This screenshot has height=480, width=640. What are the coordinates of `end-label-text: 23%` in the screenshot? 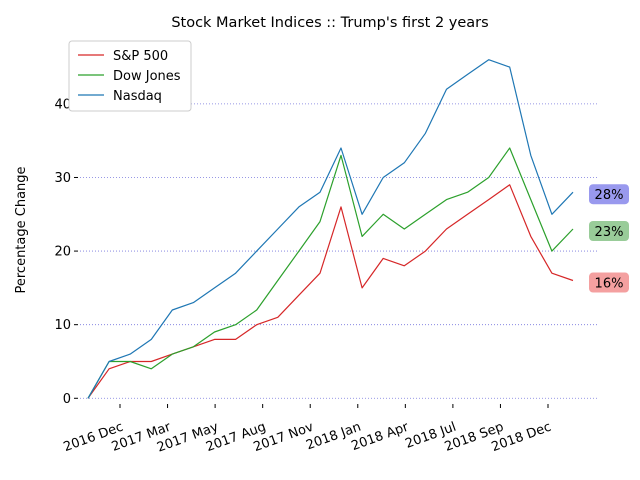 It's located at (609, 232).